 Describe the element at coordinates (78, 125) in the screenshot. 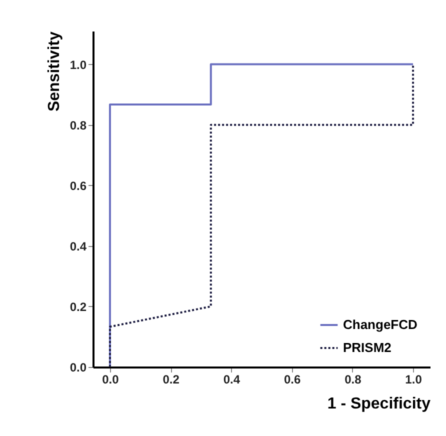

I see `y-tick-label: 0.8` at that location.